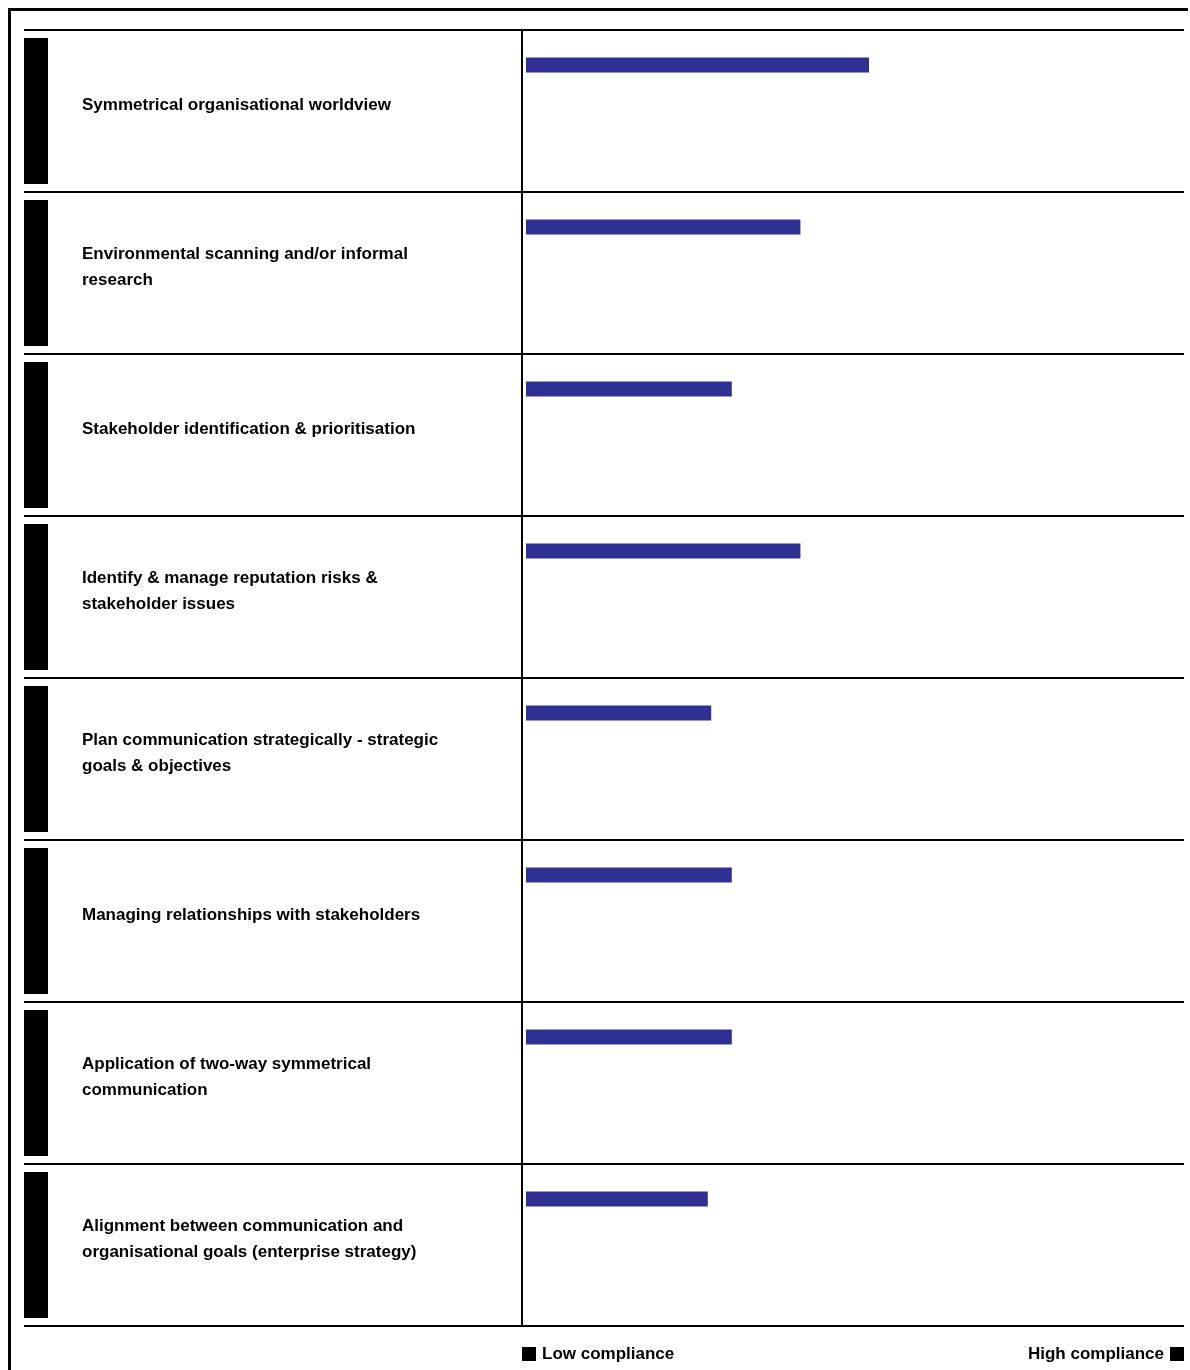 Image resolution: width=1190 pixels, height=1370 pixels. Describe the element at coordinates (249, 429) in the screenshot. I see `y-tick-label: Stakeholder identification & prioritisation` at that location.